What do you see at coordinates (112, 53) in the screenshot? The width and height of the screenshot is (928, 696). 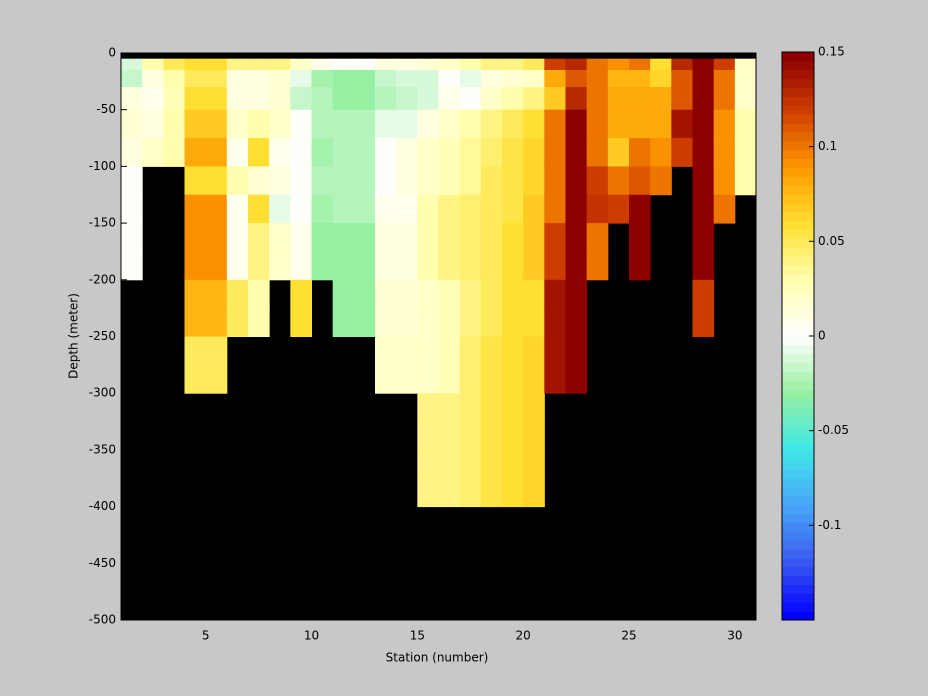 I see `y-tick-label: 0` at bounding box center [112, 53].